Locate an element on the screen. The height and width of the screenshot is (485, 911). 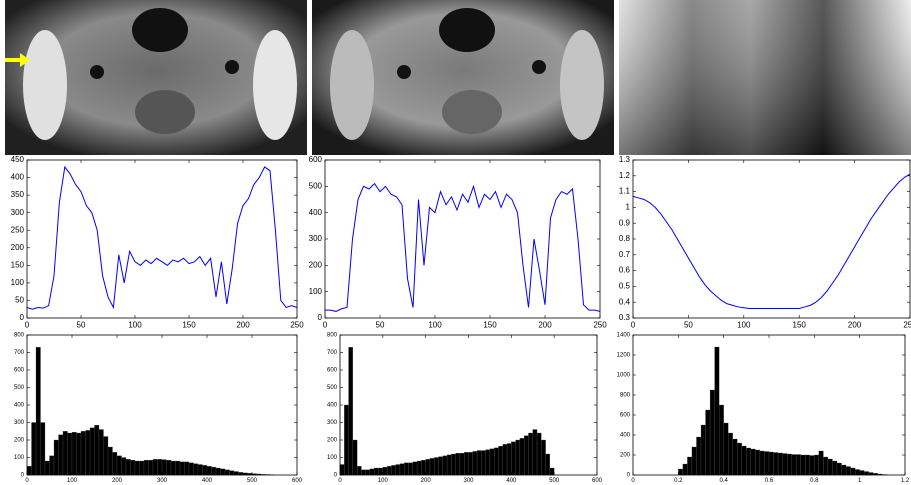
y-tick-label: 300 is located at coordinates (332, 423).